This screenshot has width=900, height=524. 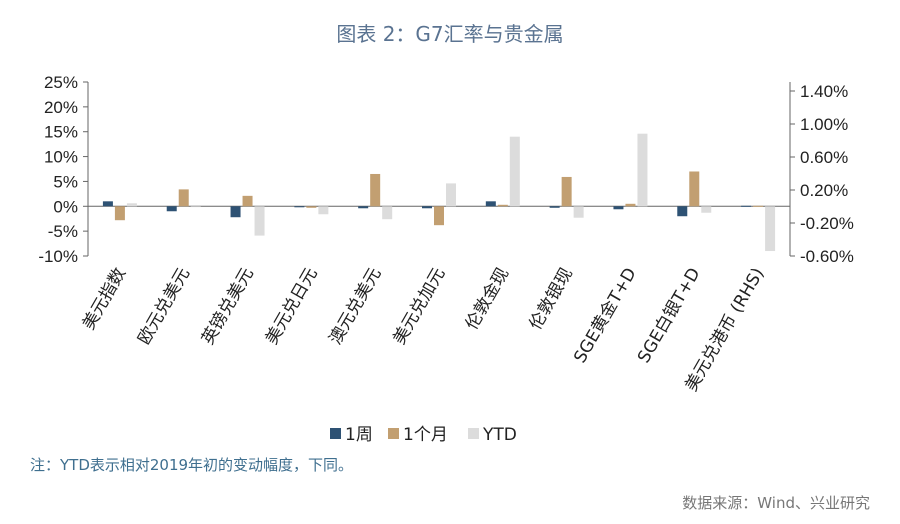 What do you see at coordinates (104, 299) in the screenshot?
I see `category-label: 美元指数` at bounding box center [104, 299].